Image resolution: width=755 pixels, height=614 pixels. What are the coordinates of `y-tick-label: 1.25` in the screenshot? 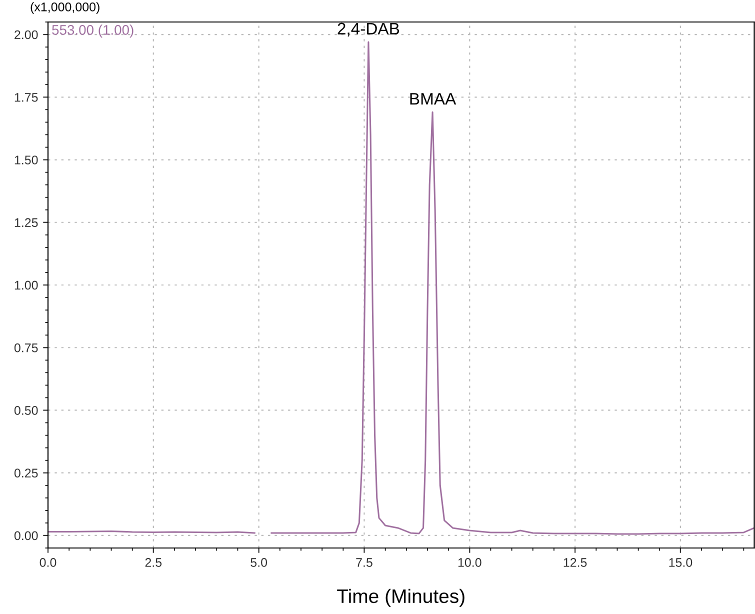 It's located at (26, 223).